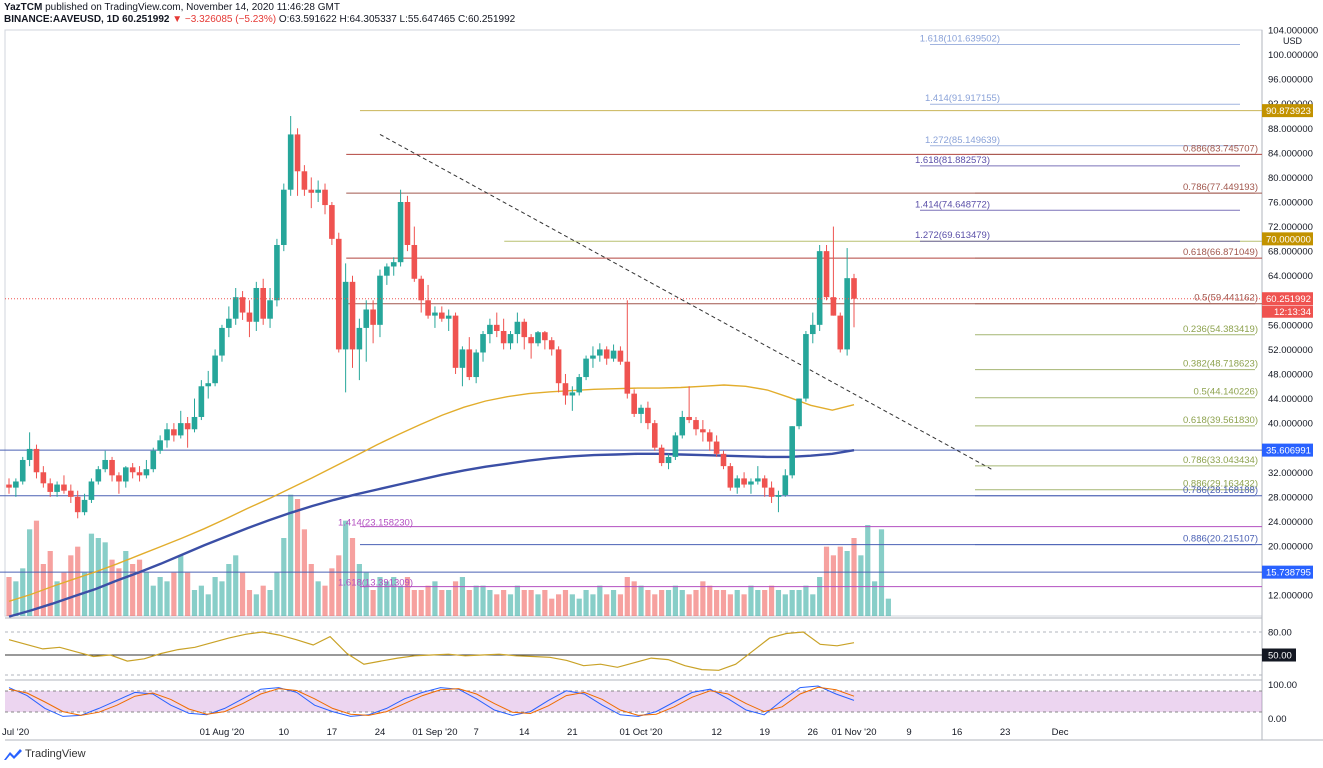 The image size is (1323, 768). What do you see at coordinates (1290, 202) in the screenshot?
I see `y-tick-label: 76.000000` at bounding box center [1290, 202].